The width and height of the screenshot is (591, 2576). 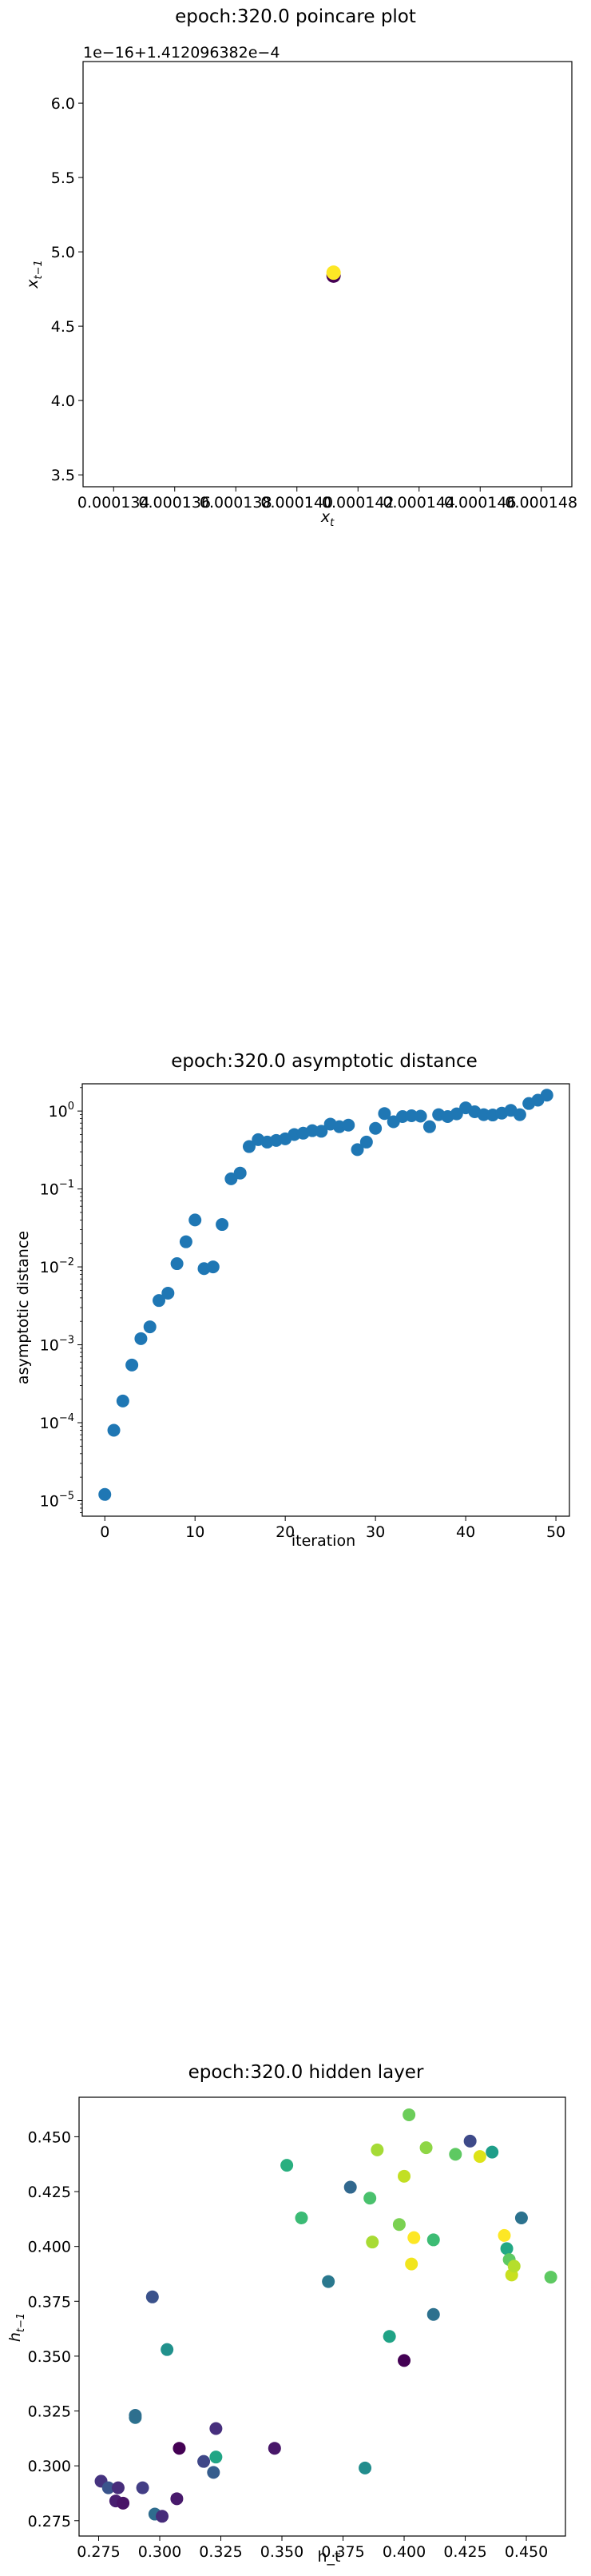 What do you see at coordinates (159, 2552) in the screenshot?
I see `x-tick-label: 0.300` at bounding box center [159, 2552].